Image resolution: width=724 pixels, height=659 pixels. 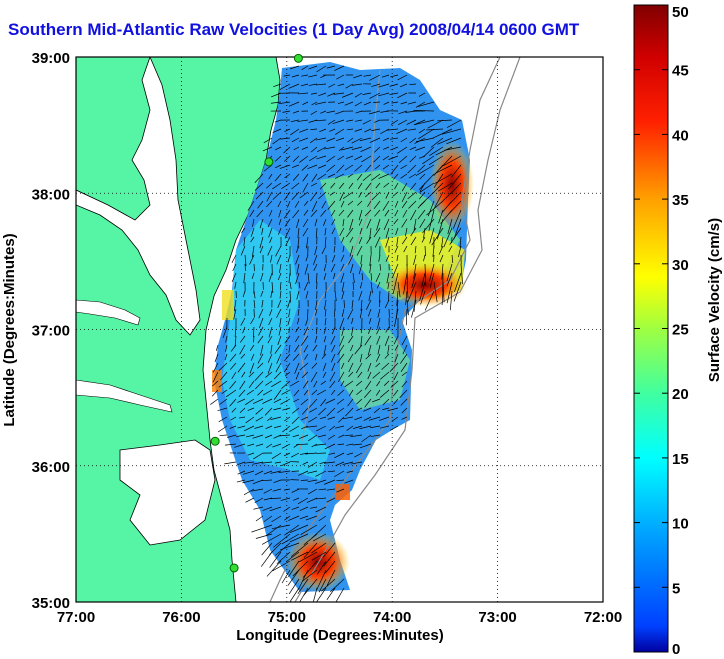 What do you see at coordinates (425, 285) in the screenshot?
I see `velocity-hotspot-cape` at bounding box center [425, 285].